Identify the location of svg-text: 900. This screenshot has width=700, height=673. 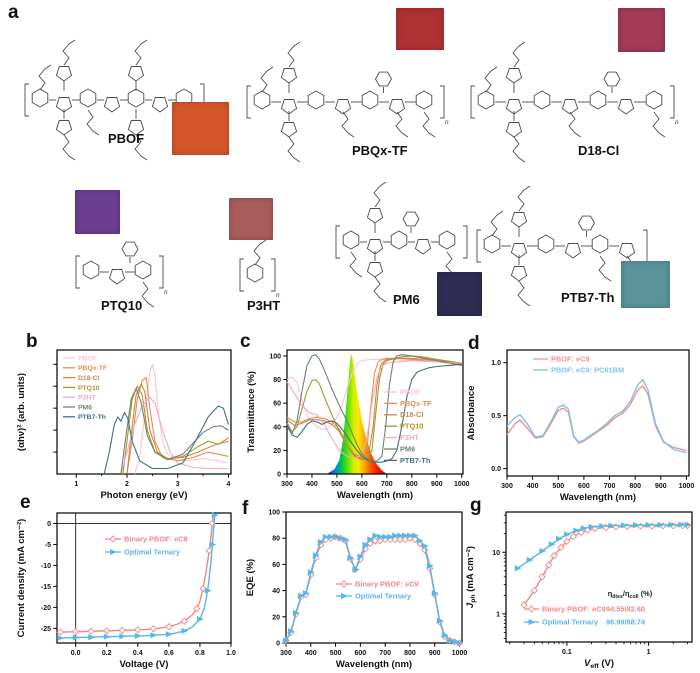
(661, 486).